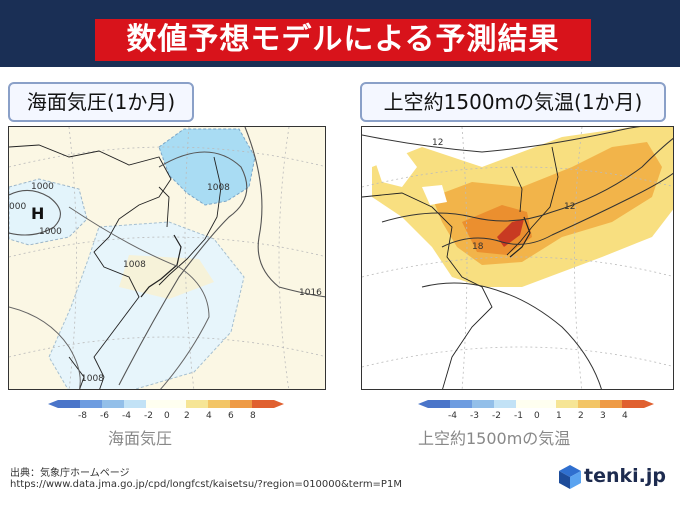 This screenshot has height=510, width=680. What do you see at coordinates (310, 293) in the screenshot?
I see `contour-label: 1016` at bounding box center [310, 293].